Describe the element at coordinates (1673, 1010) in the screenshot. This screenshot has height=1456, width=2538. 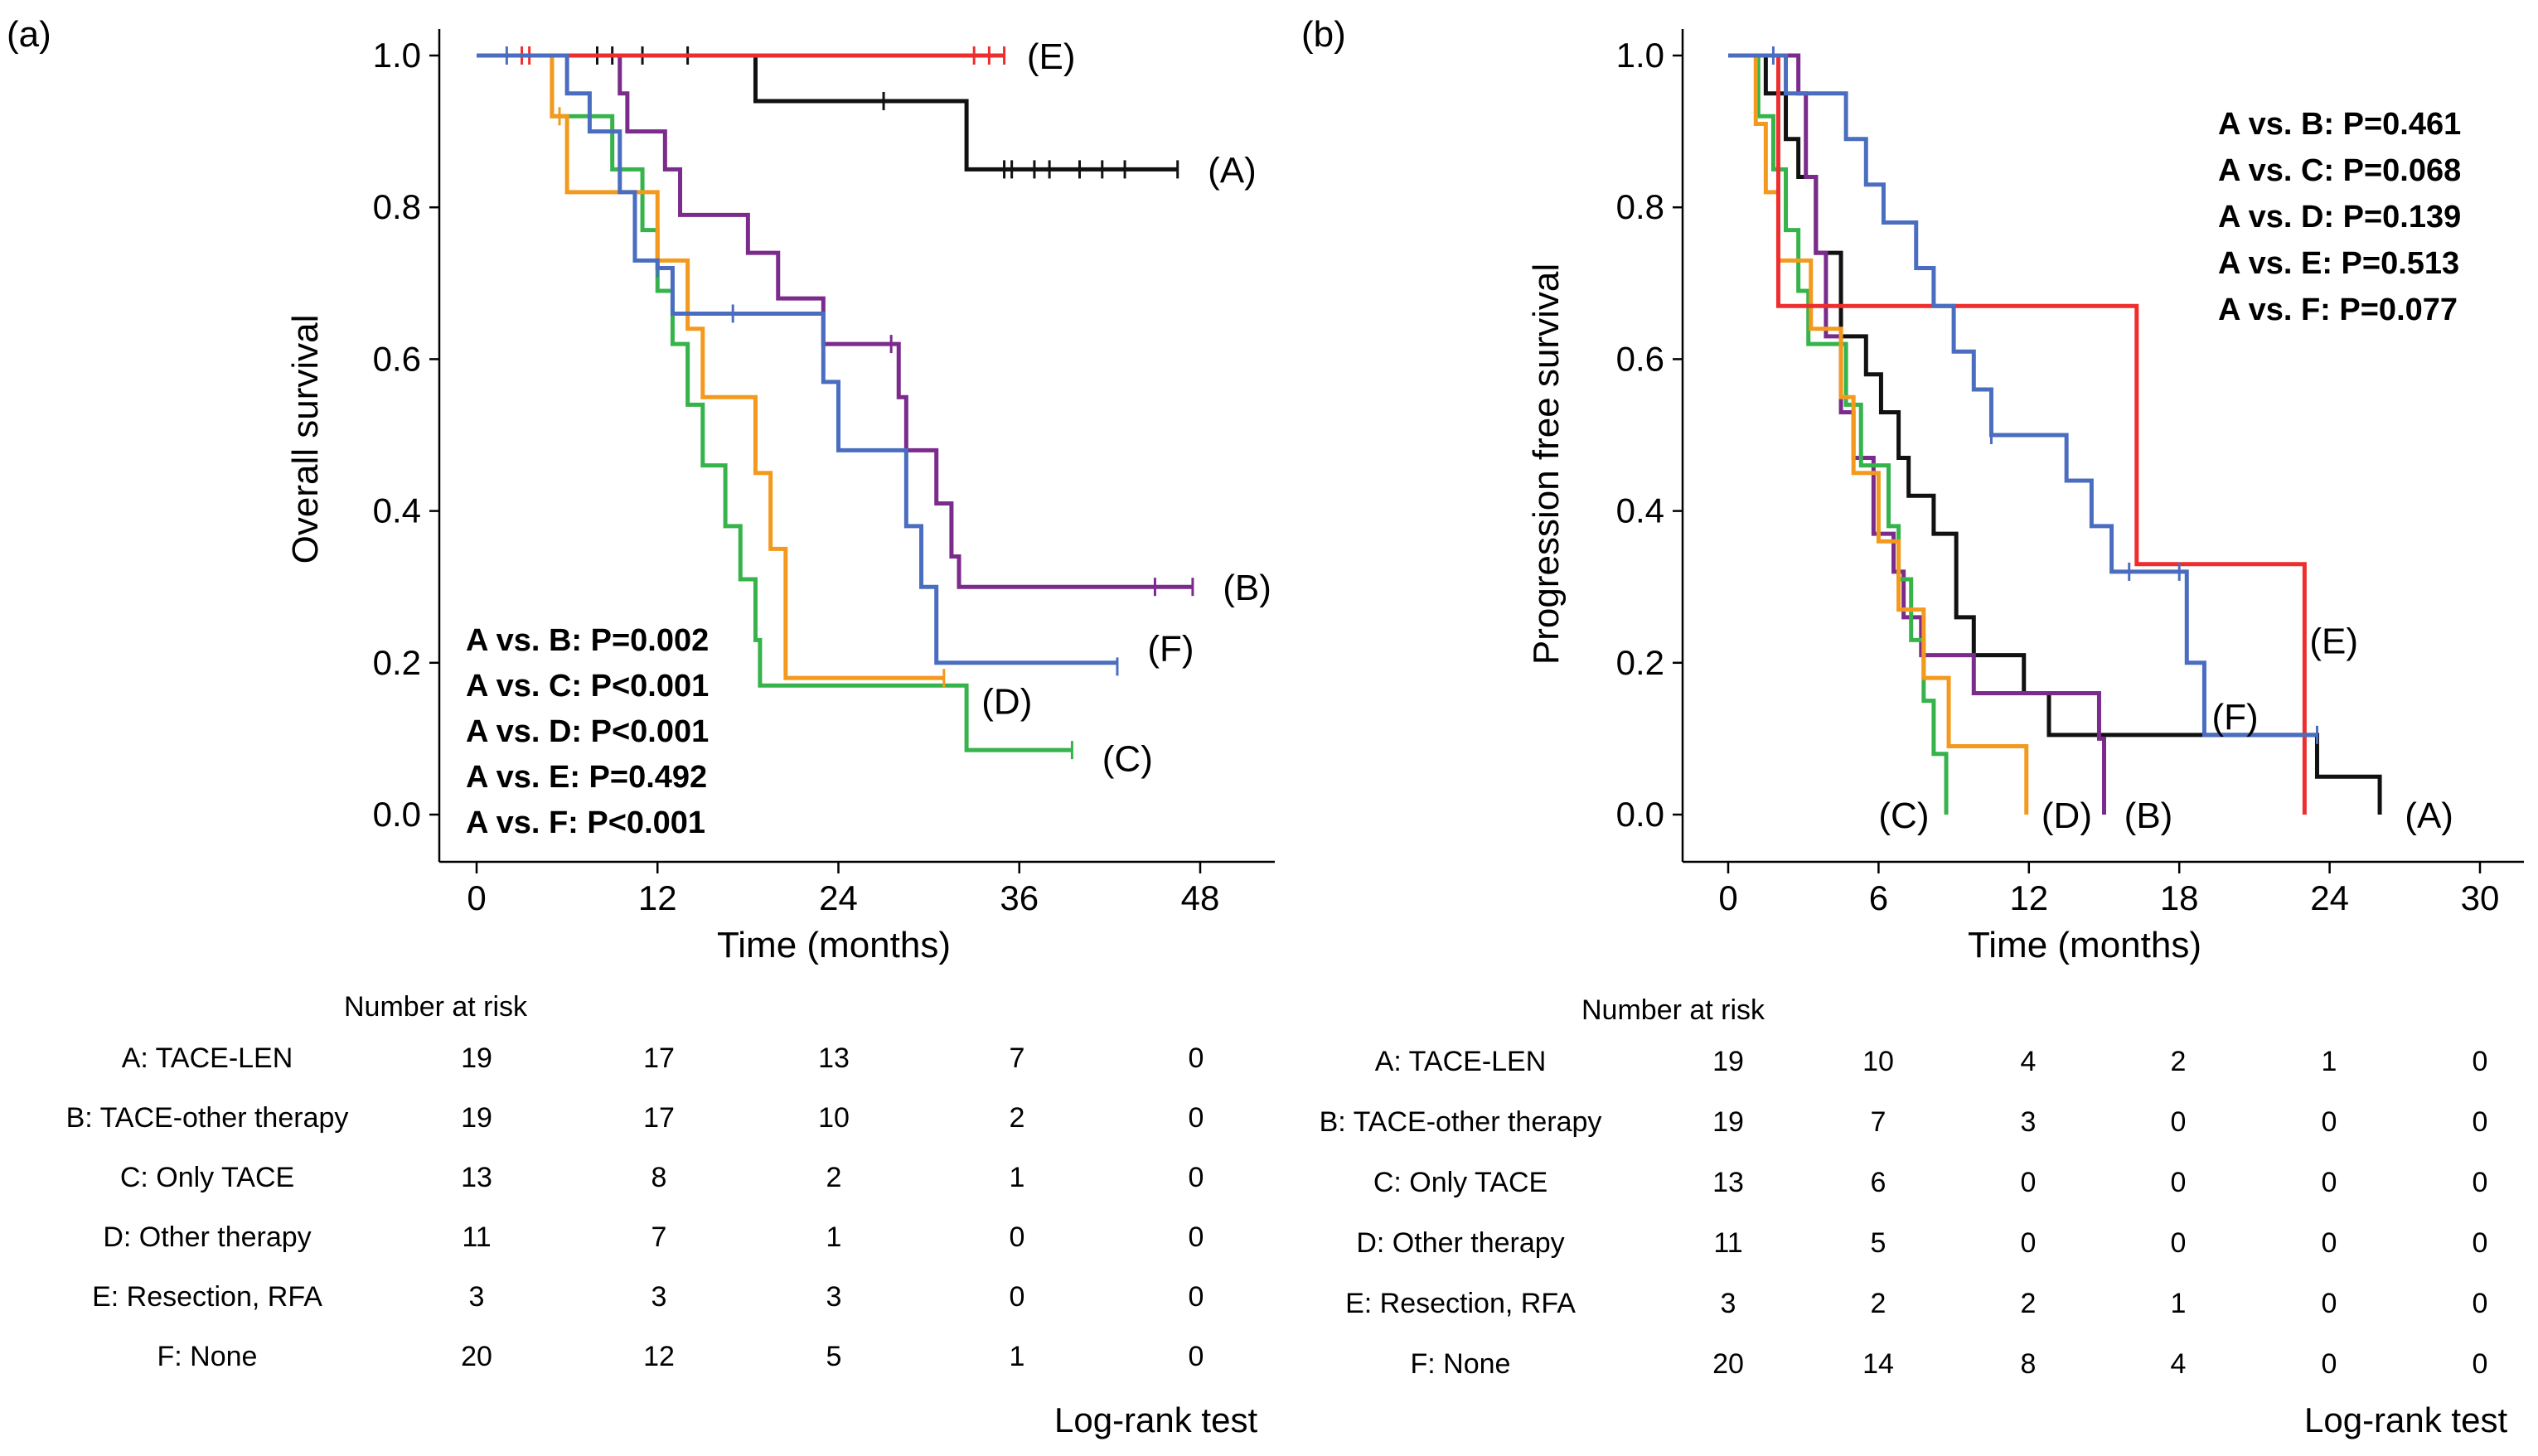
I see `risk-table-header: Number at risk` at that location.